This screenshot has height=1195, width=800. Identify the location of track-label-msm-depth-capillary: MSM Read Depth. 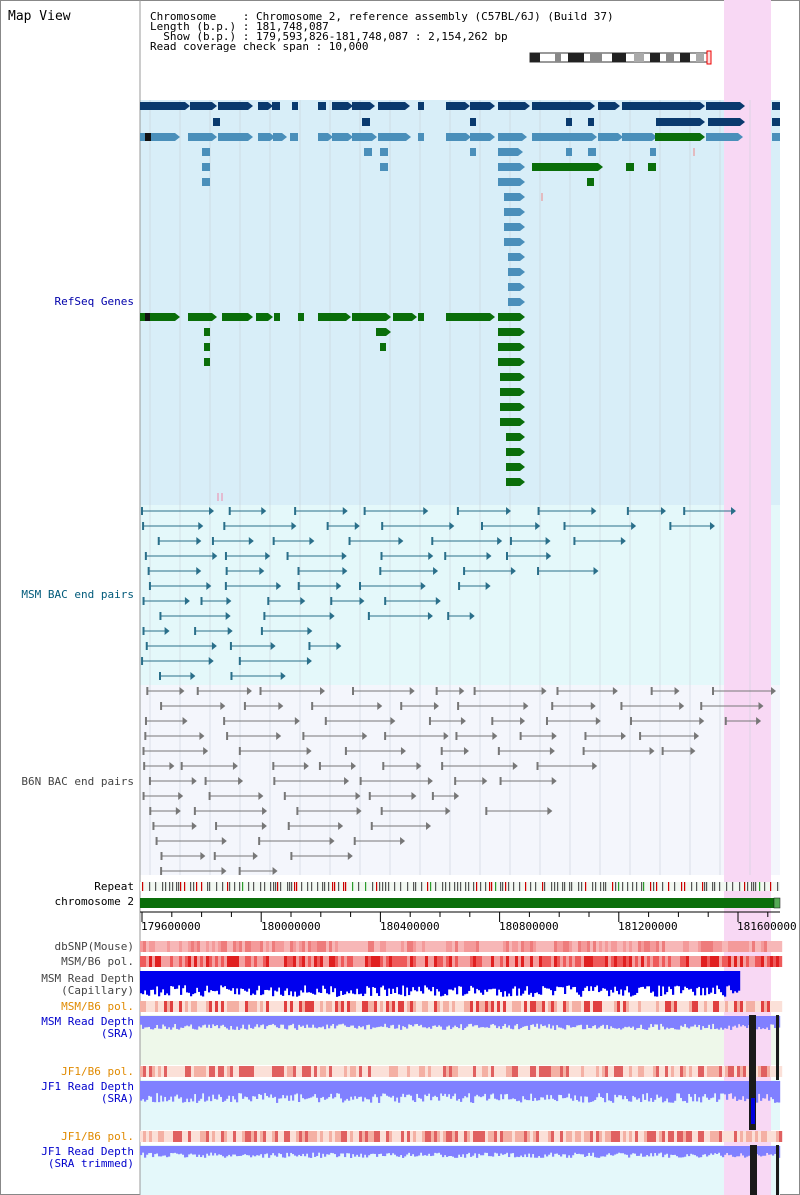
(87, 978).